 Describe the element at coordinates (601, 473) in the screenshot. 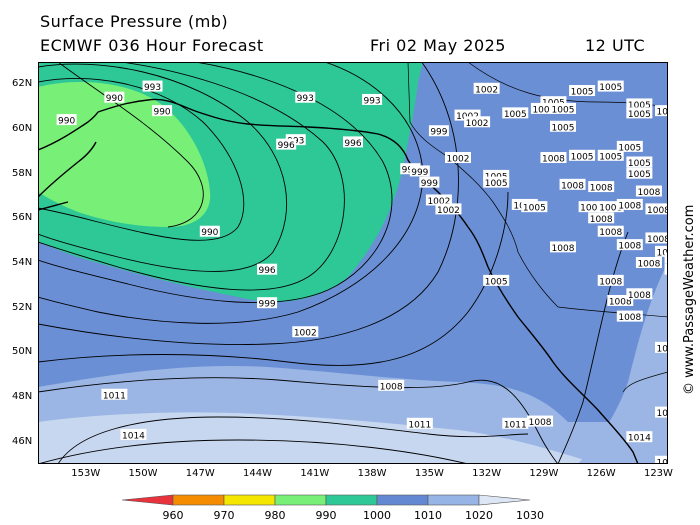

I see `lon-tick-label: 126W` at that location.